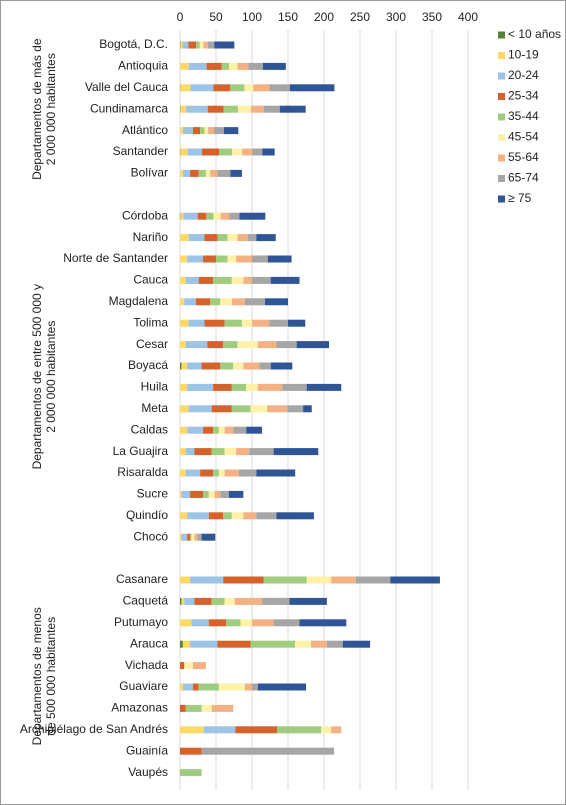 The image size is (566, 805). I want to click on x-tick-label: 150, so click(288, 17).